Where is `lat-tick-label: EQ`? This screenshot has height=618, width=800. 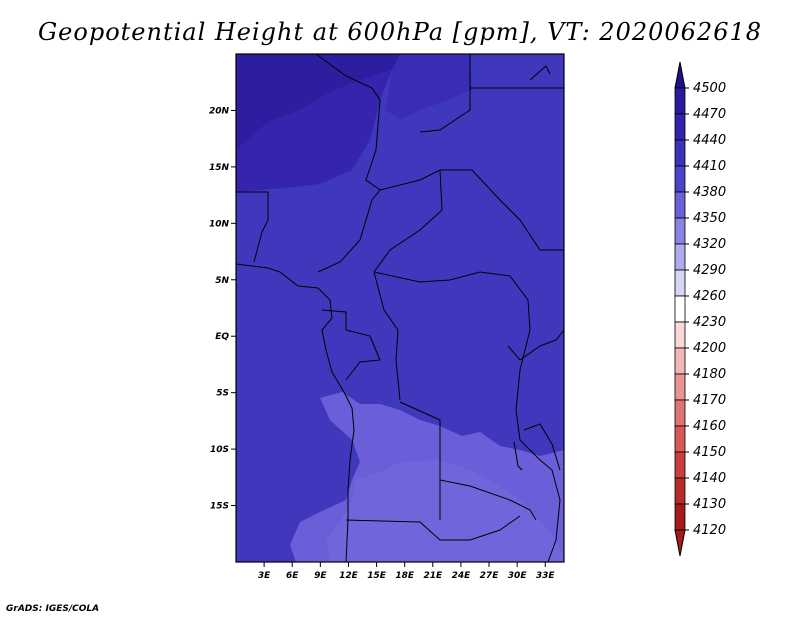
lat-tick-label: EQ is located at coordinates (222, 337).